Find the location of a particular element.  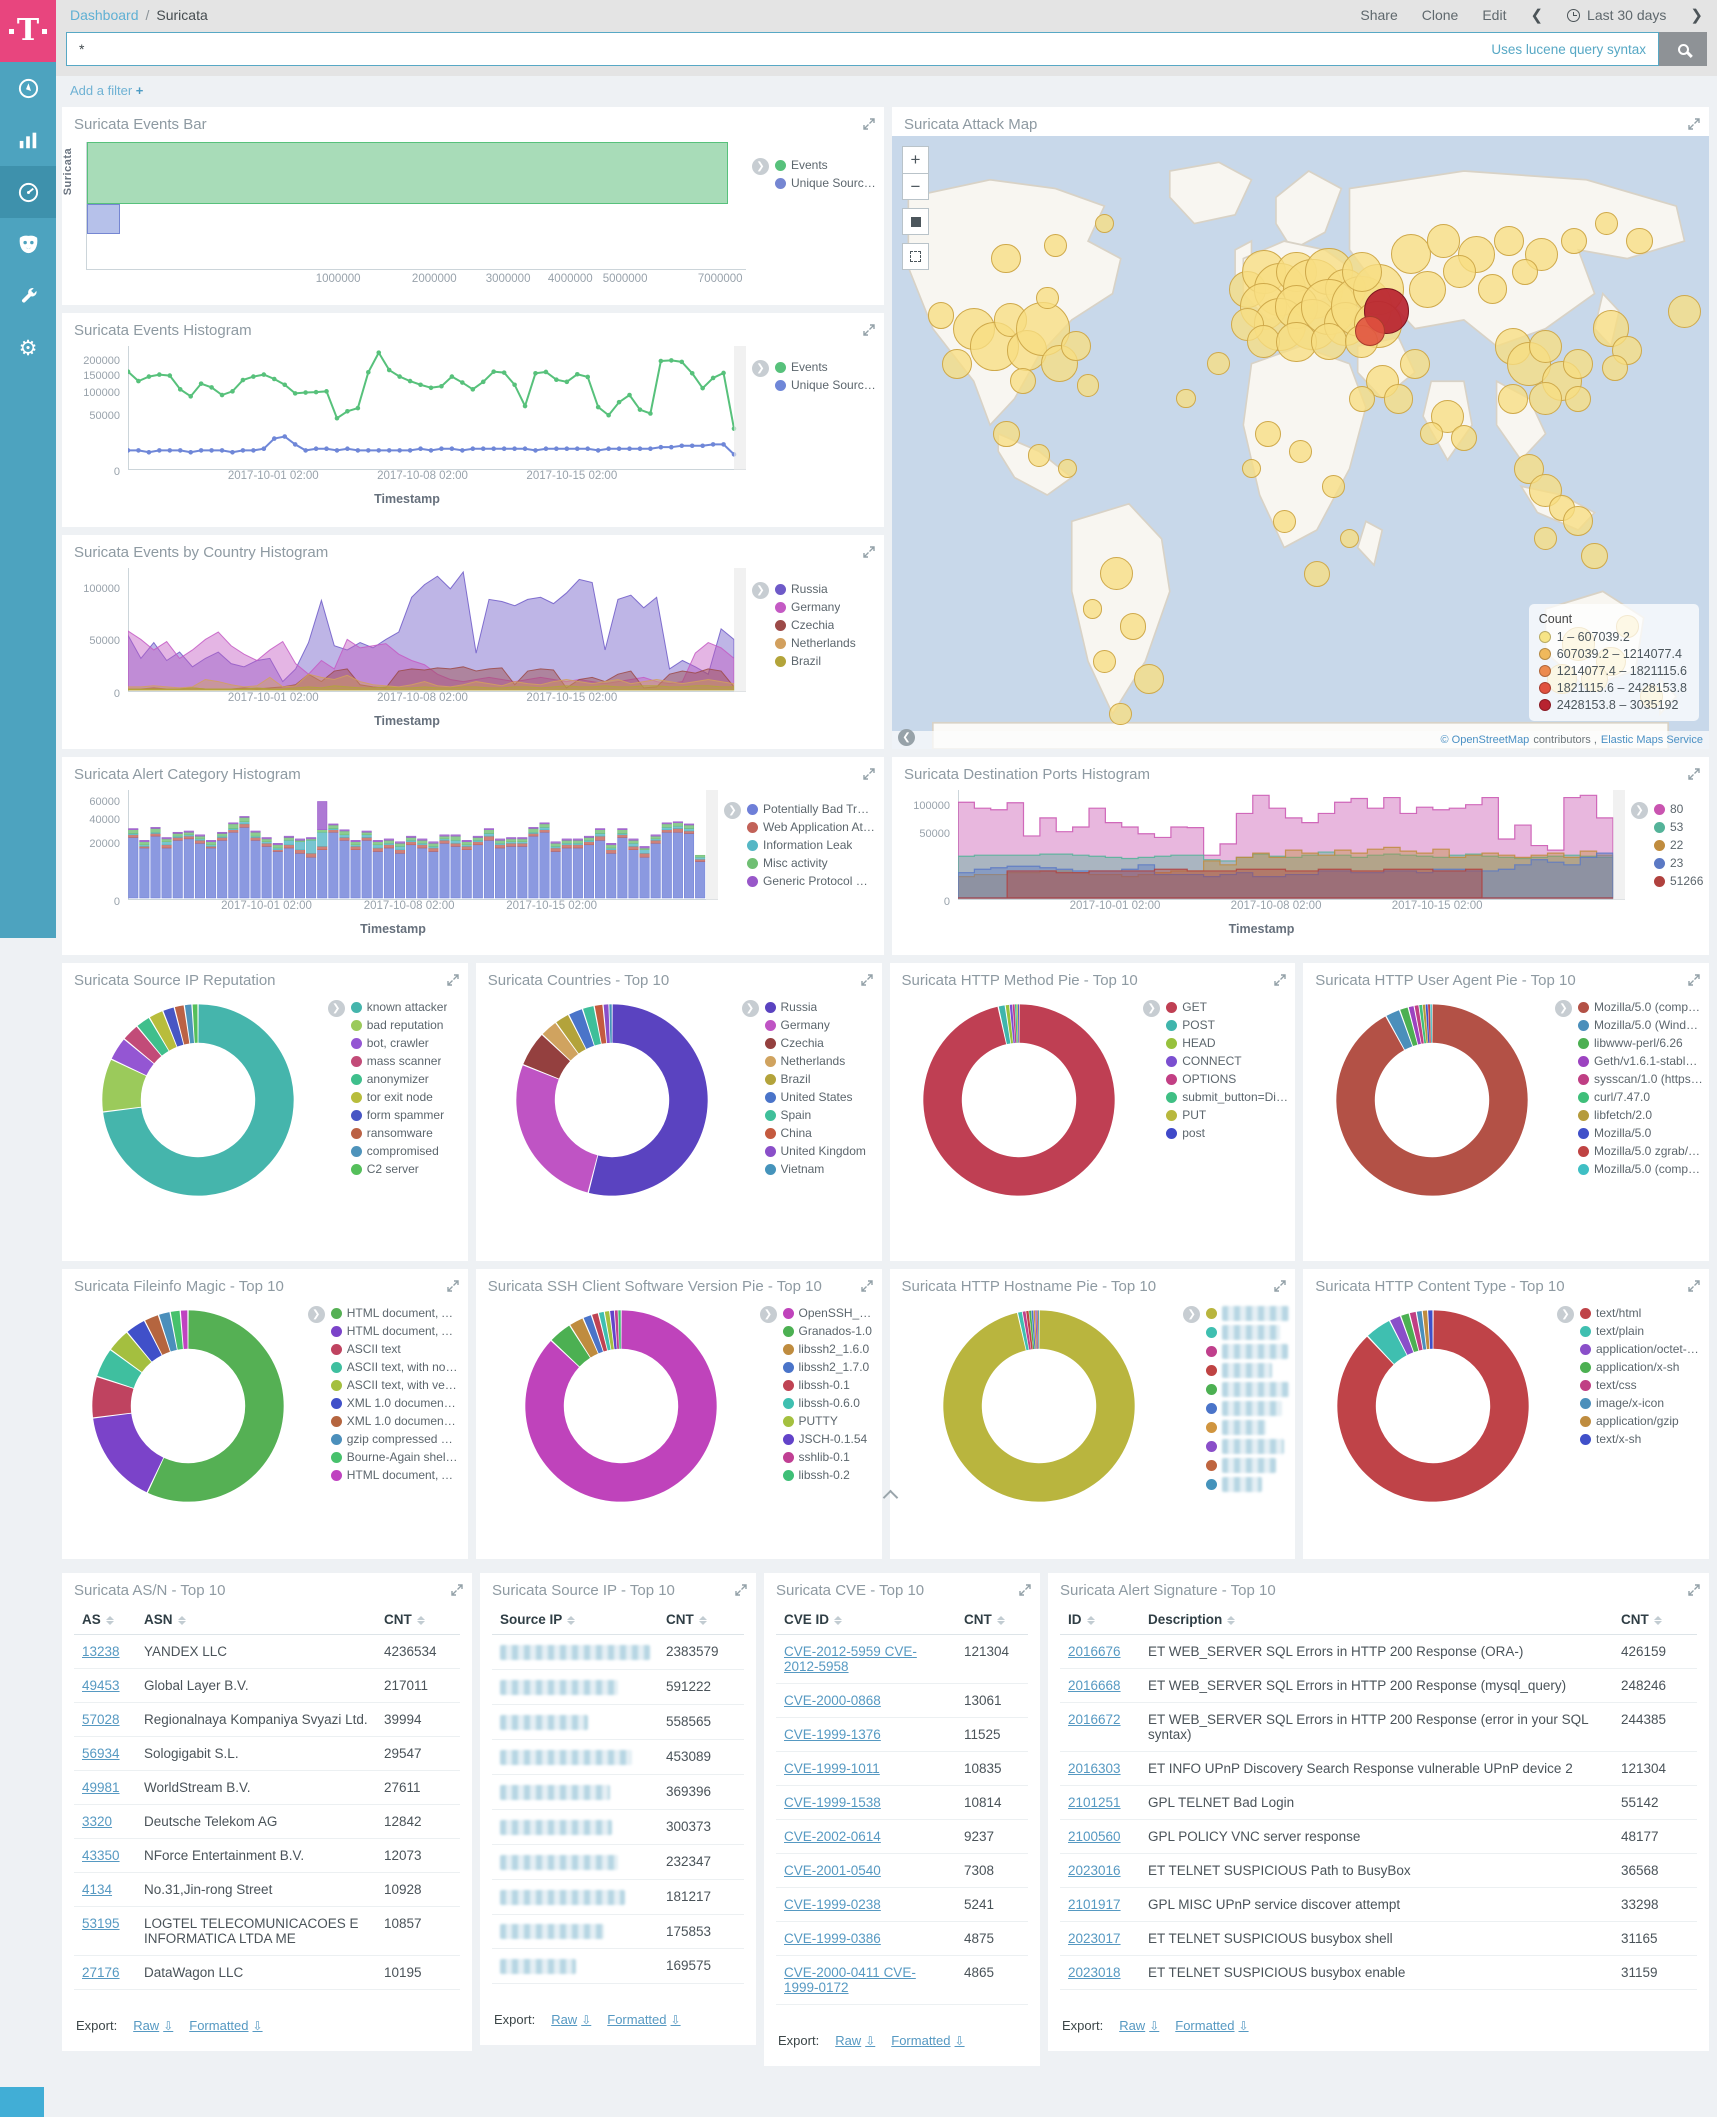

legend-item: libssh-0.1 is located at coordinates (829, 1385).